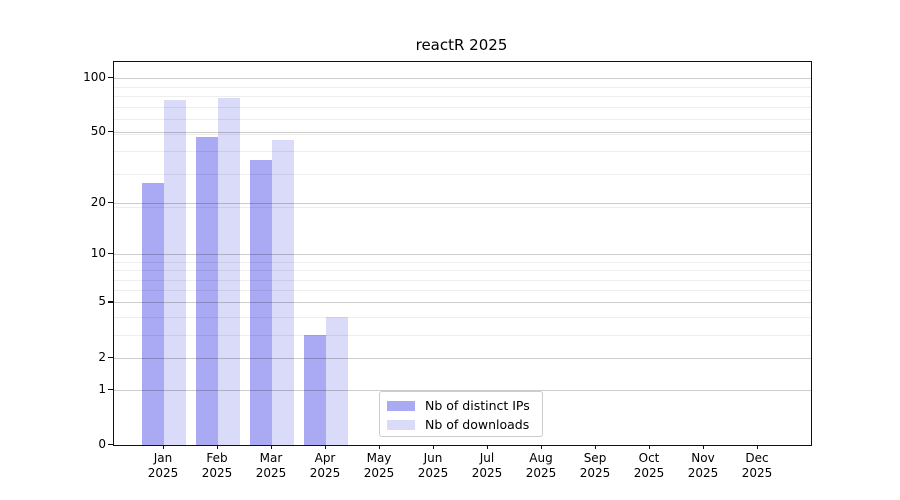 The width and height of the screenshot is (900, 500). I want to click on x-axis-tick-label: Sep 2025, so click(595, 466).